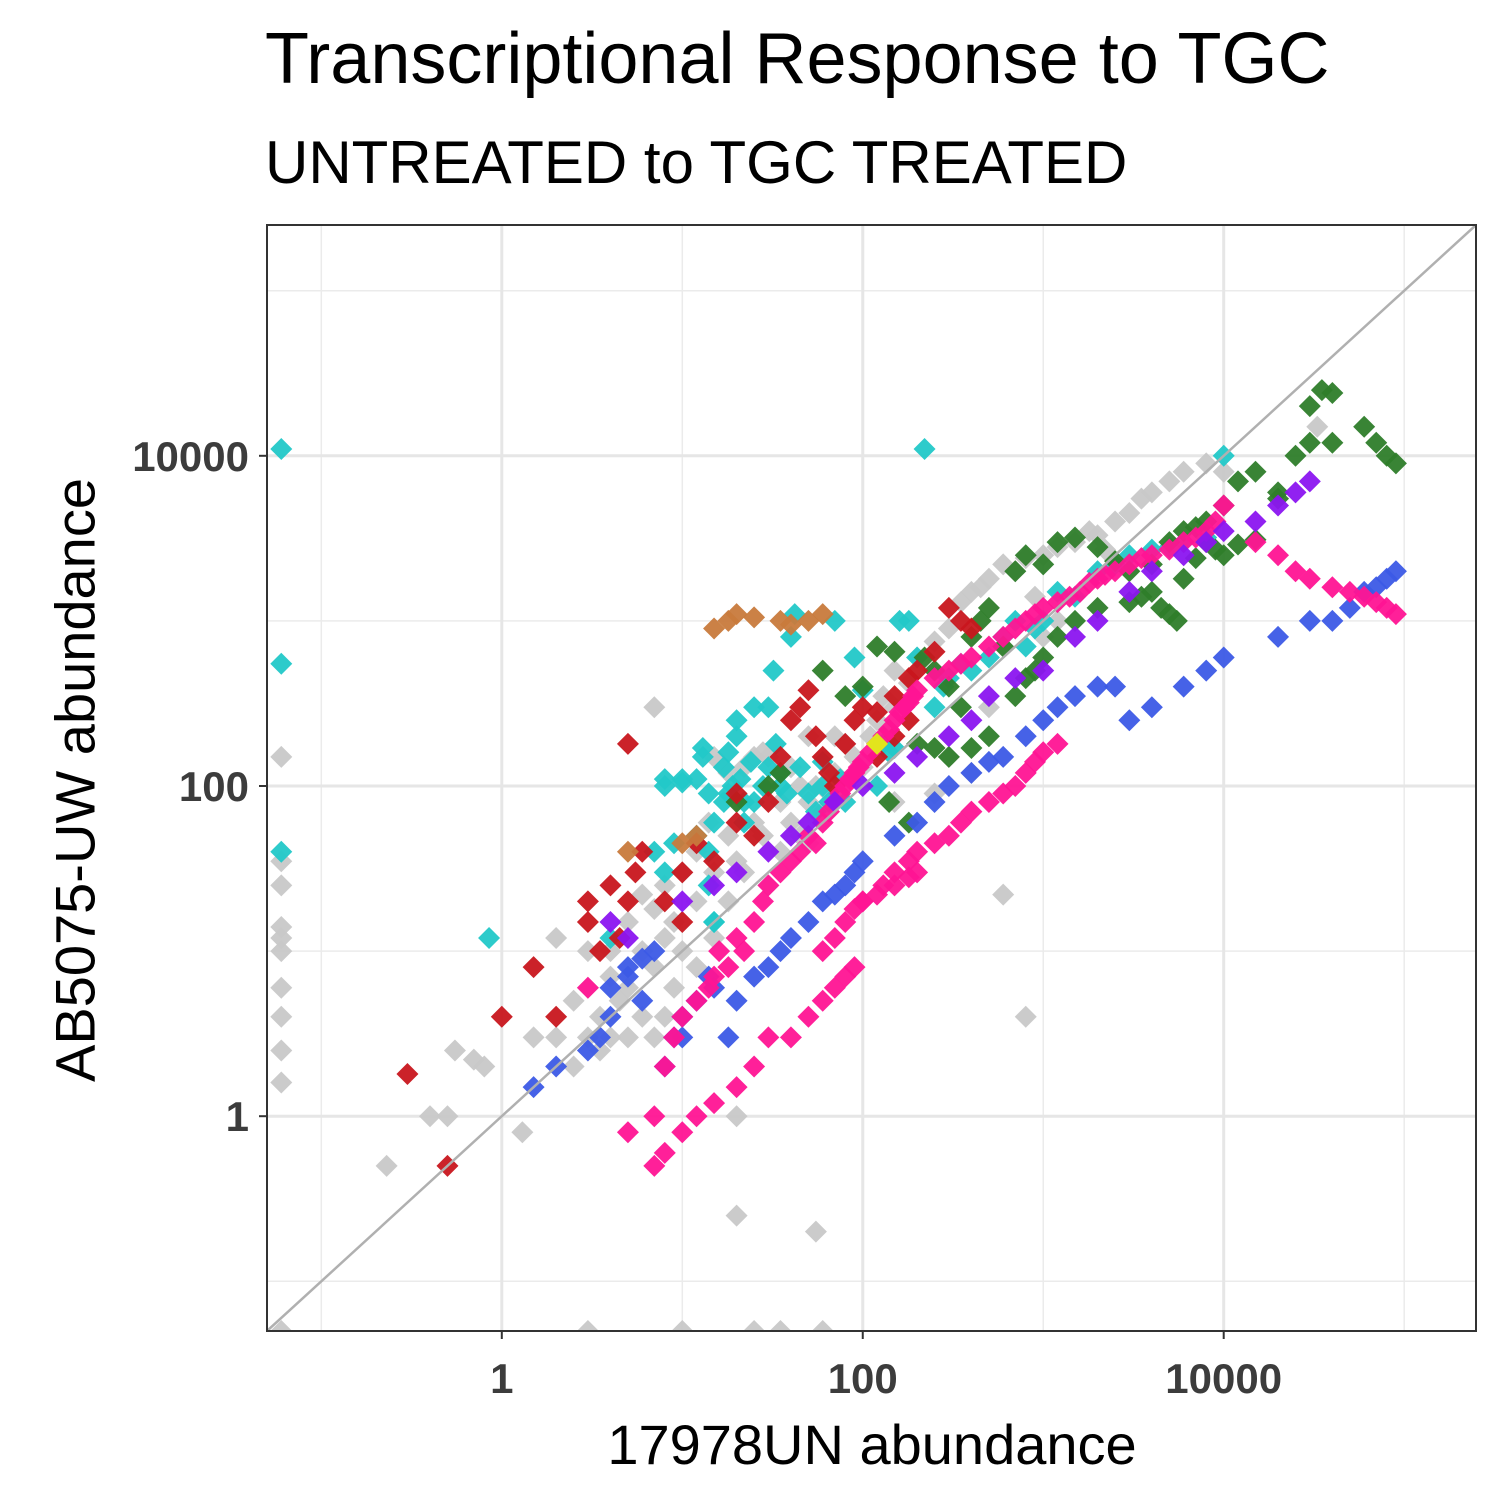 The width and height of the screenshot is (1500, 1500). I want to click on y-tick-label: 100, so click(214, 786).